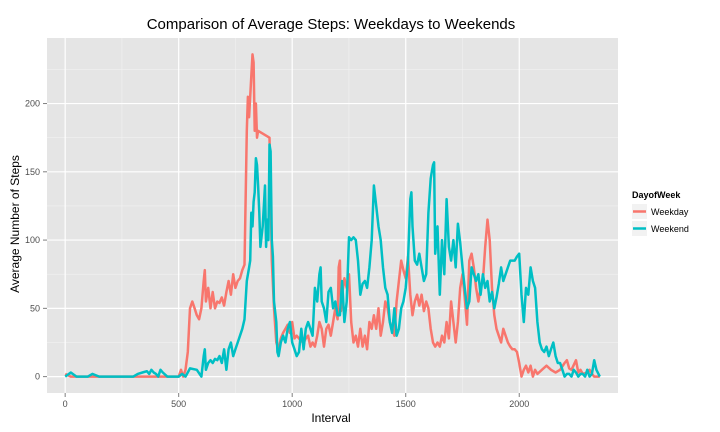  Describe the element at coordinates (330, 418) in the screenshot. I see `x-axis-title: Interval` at that location.